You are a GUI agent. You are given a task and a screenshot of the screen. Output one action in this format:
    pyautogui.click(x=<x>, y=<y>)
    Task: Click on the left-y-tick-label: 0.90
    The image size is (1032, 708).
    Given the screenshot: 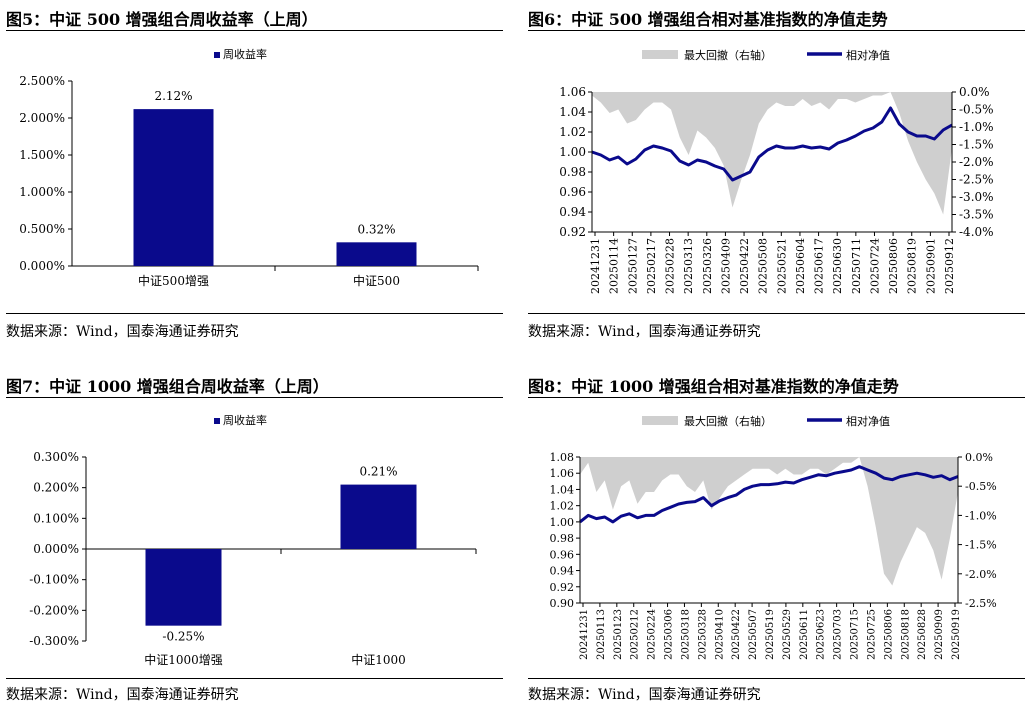 What is the action you would take?
    pyautogui.click(x=562, y=603)
    